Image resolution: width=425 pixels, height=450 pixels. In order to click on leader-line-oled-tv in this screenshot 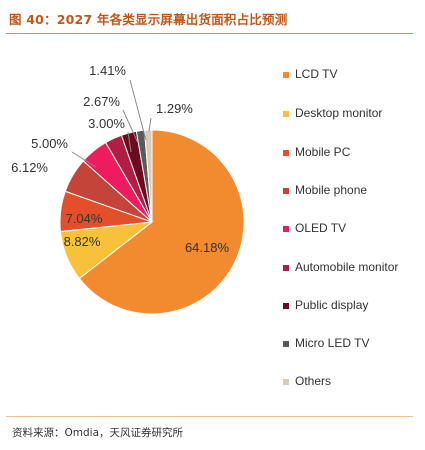, I will do `click(84, 159)`.